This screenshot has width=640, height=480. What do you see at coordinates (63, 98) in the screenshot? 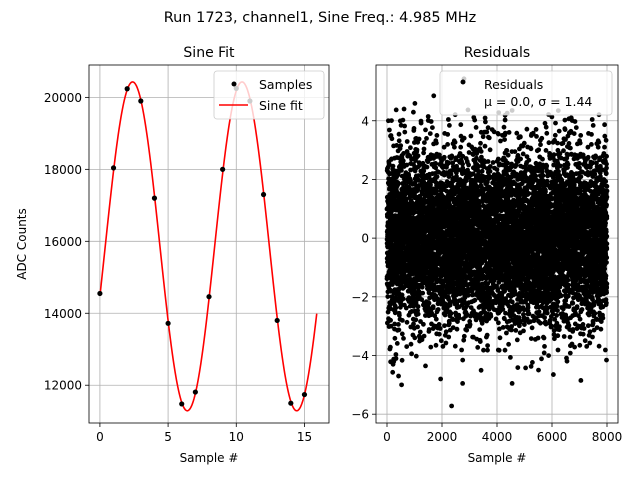
I see `sine-fit-ytick-label: 20000` at bounding box center [63, 98].